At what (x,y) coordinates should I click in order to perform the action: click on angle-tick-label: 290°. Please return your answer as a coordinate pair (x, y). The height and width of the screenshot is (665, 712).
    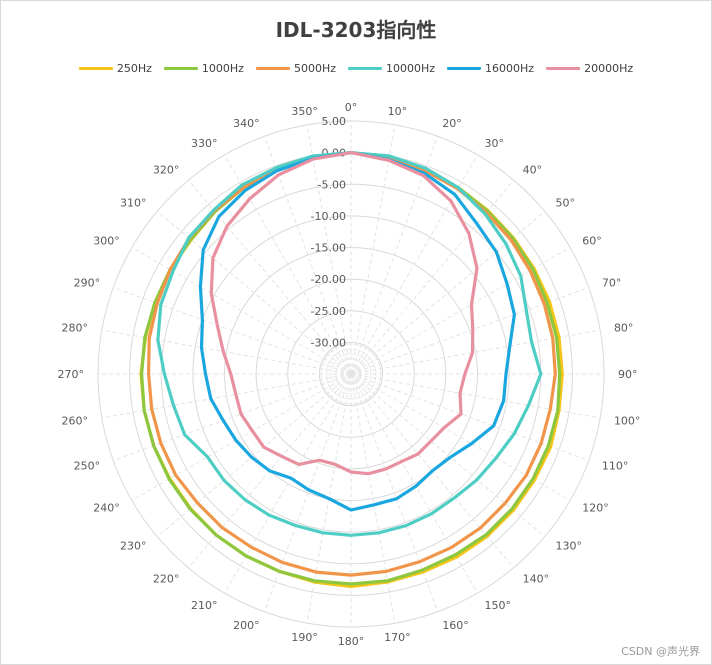
    Looking at the image, I should click on (87, 283).